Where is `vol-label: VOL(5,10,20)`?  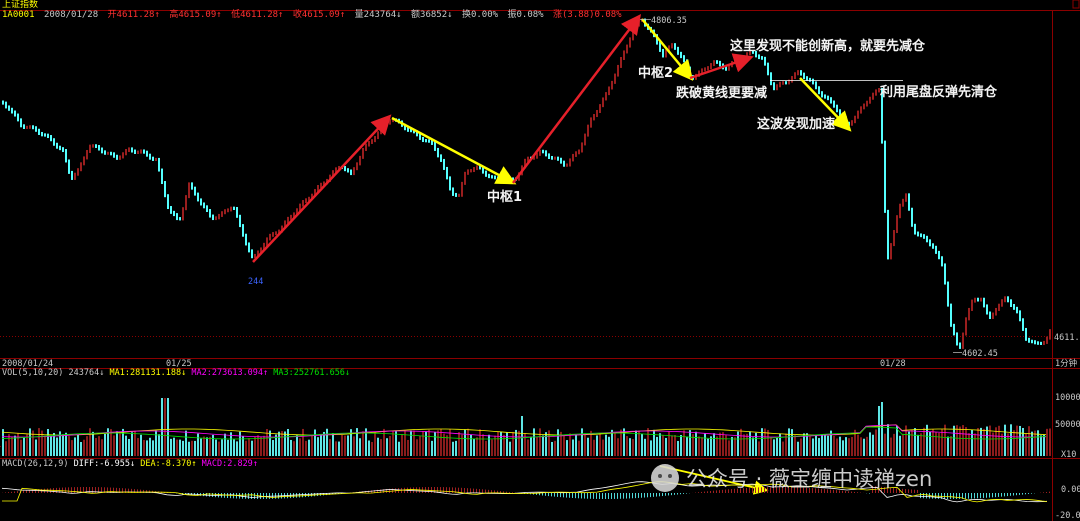 vol-label: VOL(5,10,20) is located at coordinates (33, 373).